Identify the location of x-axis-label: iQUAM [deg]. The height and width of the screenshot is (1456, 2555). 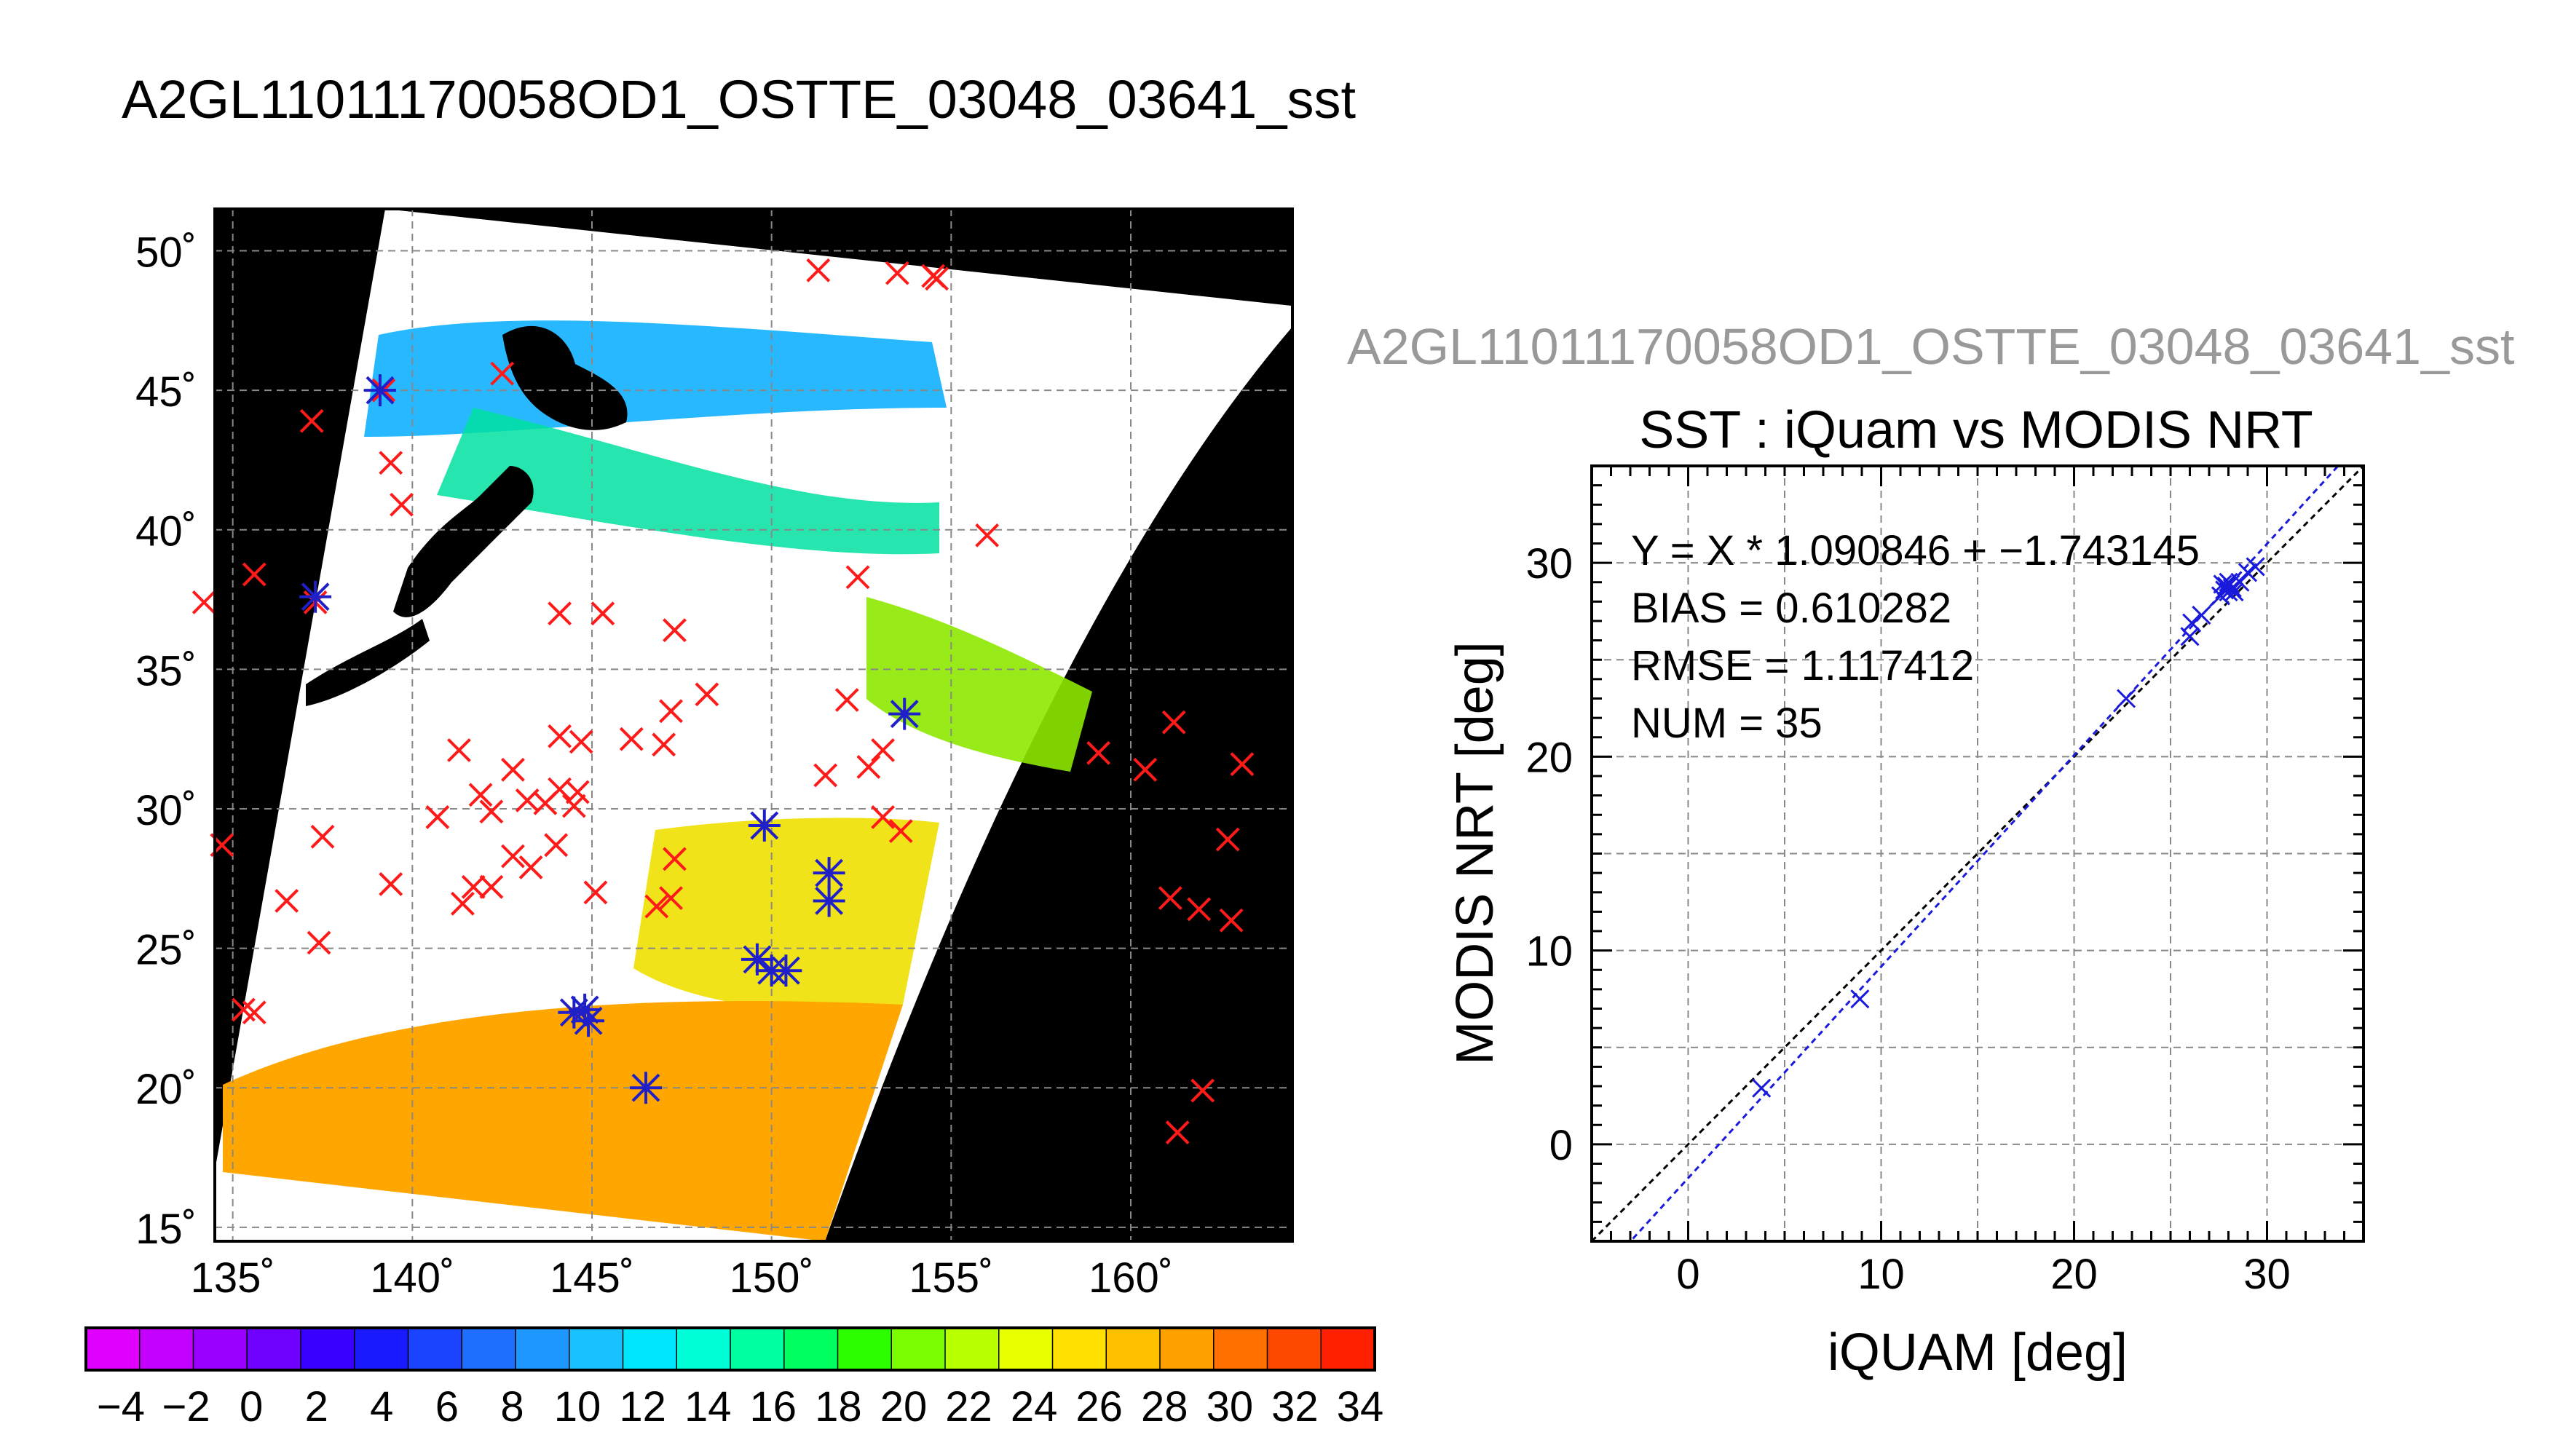
(1978, 1353).